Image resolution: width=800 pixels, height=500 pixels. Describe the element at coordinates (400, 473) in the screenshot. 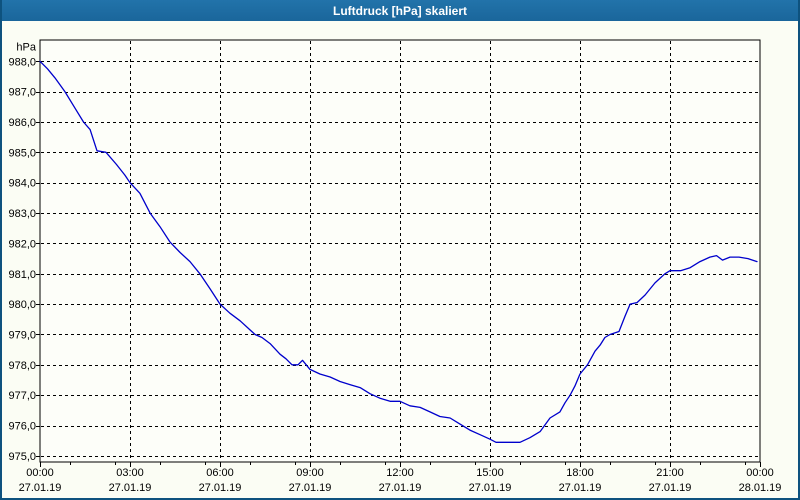

I see `x-tick-time-label: 12:00` at that location.